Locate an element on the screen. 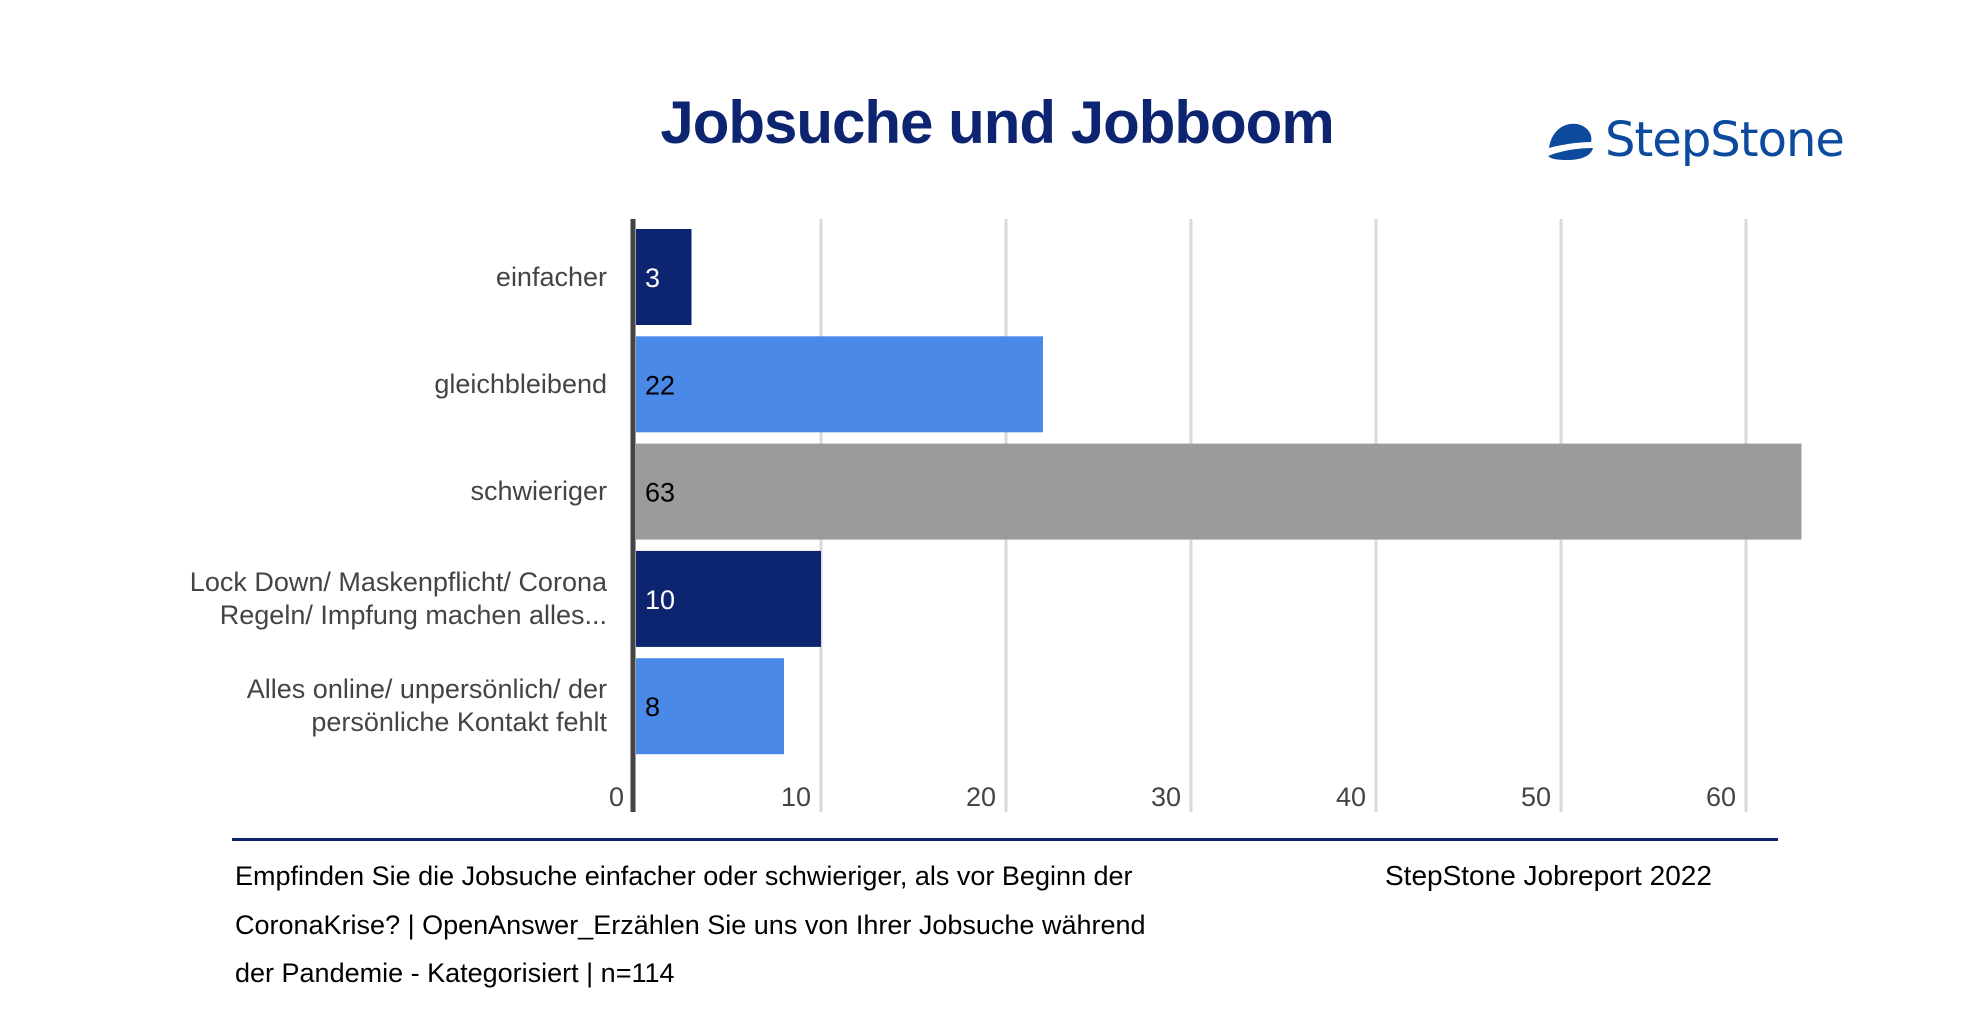 The height and width of the screenshot is (1029, 1974). x-tick-label: 0 is located at coordinates (616, 797).